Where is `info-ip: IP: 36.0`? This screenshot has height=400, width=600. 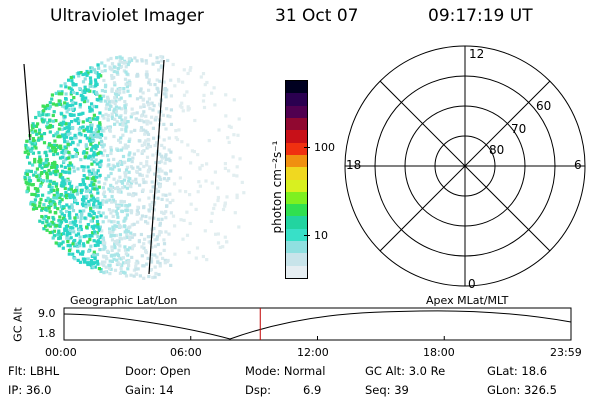 info-ip: IP: 36.0 is located at coordinates (30, 390).